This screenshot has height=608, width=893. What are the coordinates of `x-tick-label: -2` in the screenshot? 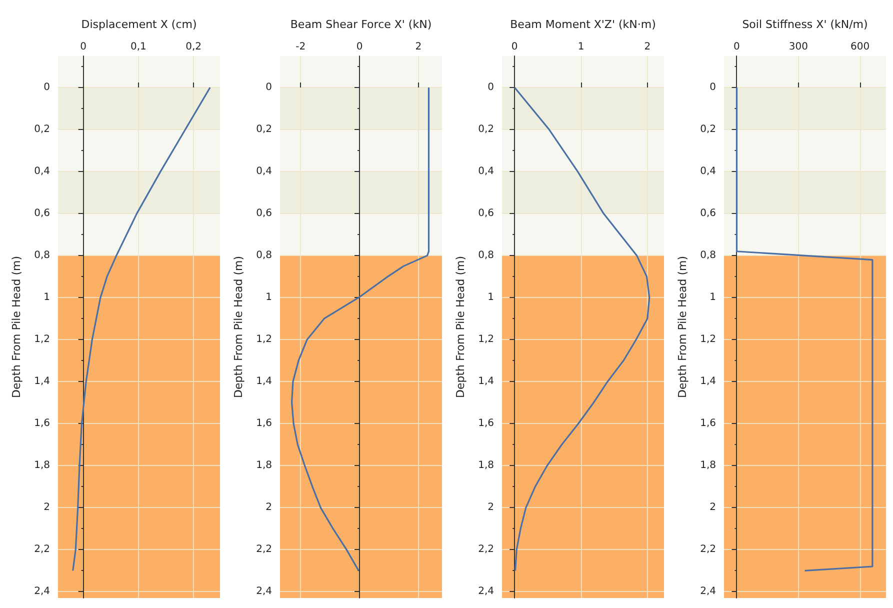 It's located at (301, 47).